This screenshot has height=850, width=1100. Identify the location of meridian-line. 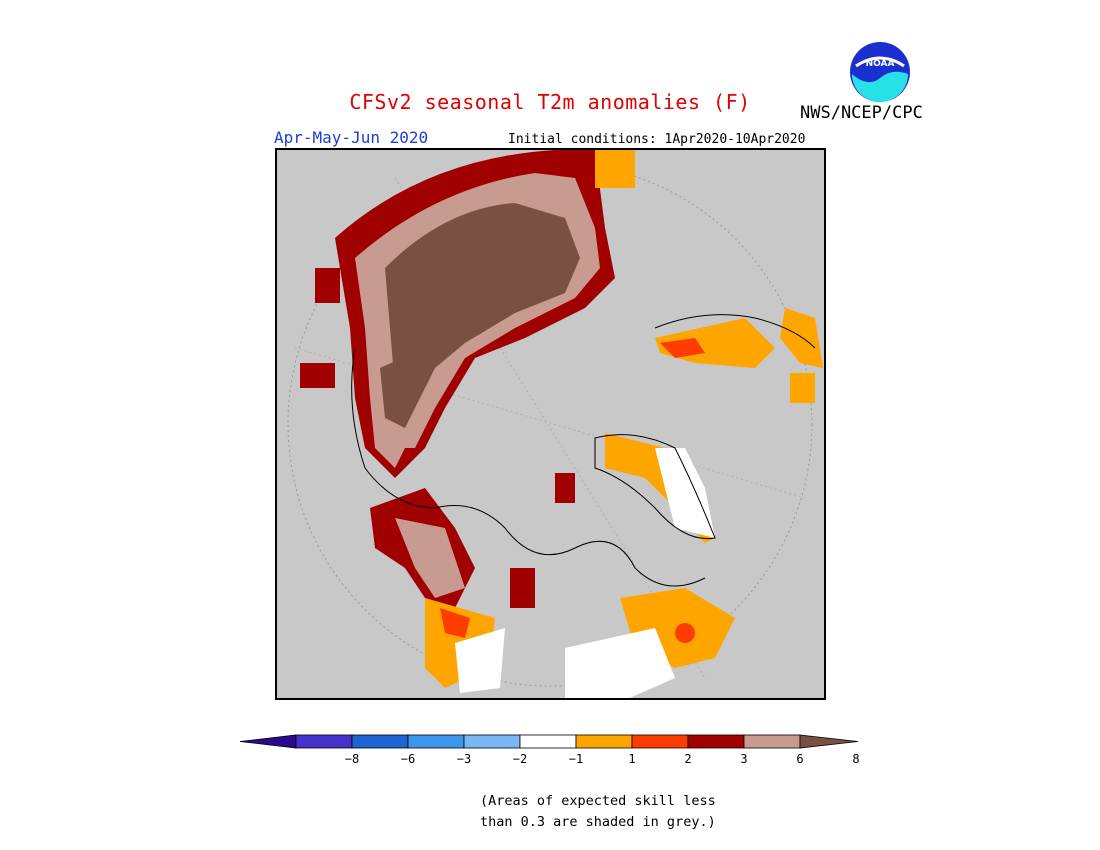
(550, 423).